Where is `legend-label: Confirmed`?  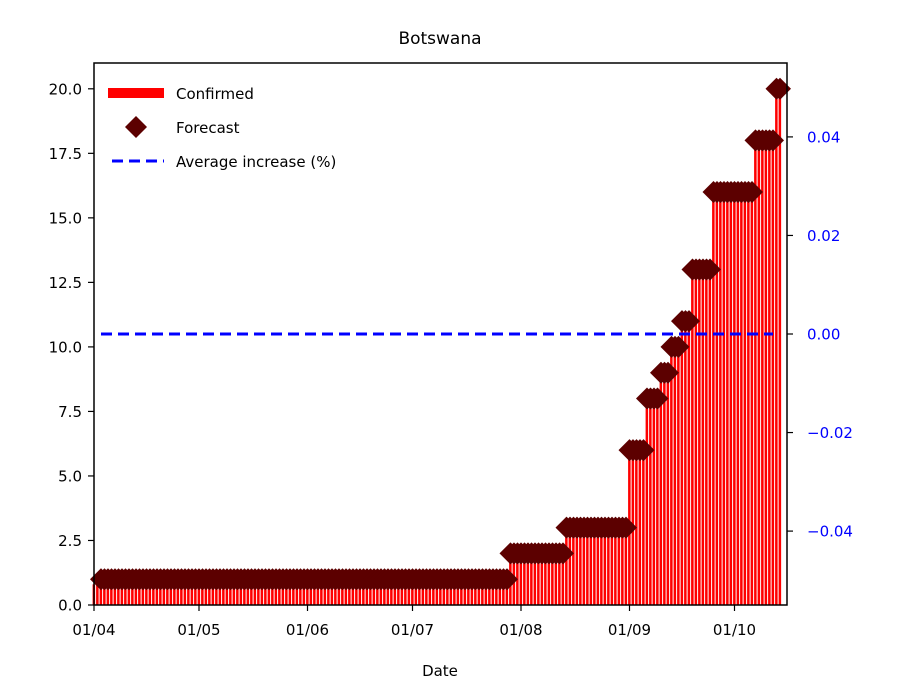 legend-label: Confirmed is located at coordinates (215, 94).